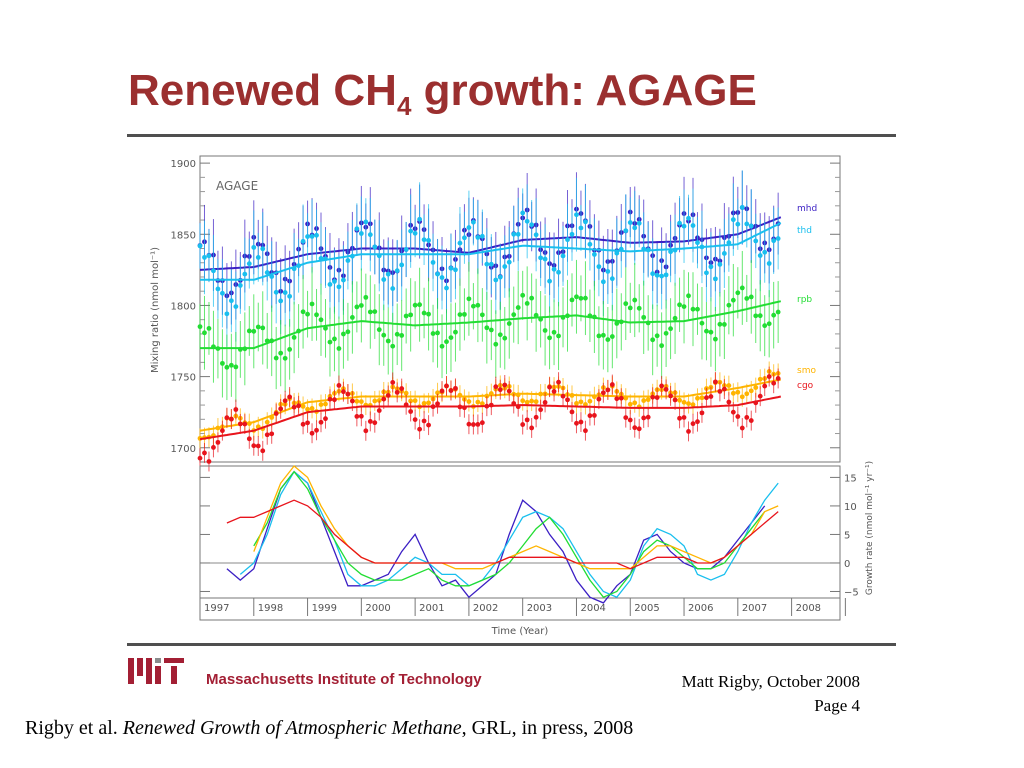  Describe the element at coordinates (485, 608) in the screenshot. I see `x-tick-label: 2002` at that location.